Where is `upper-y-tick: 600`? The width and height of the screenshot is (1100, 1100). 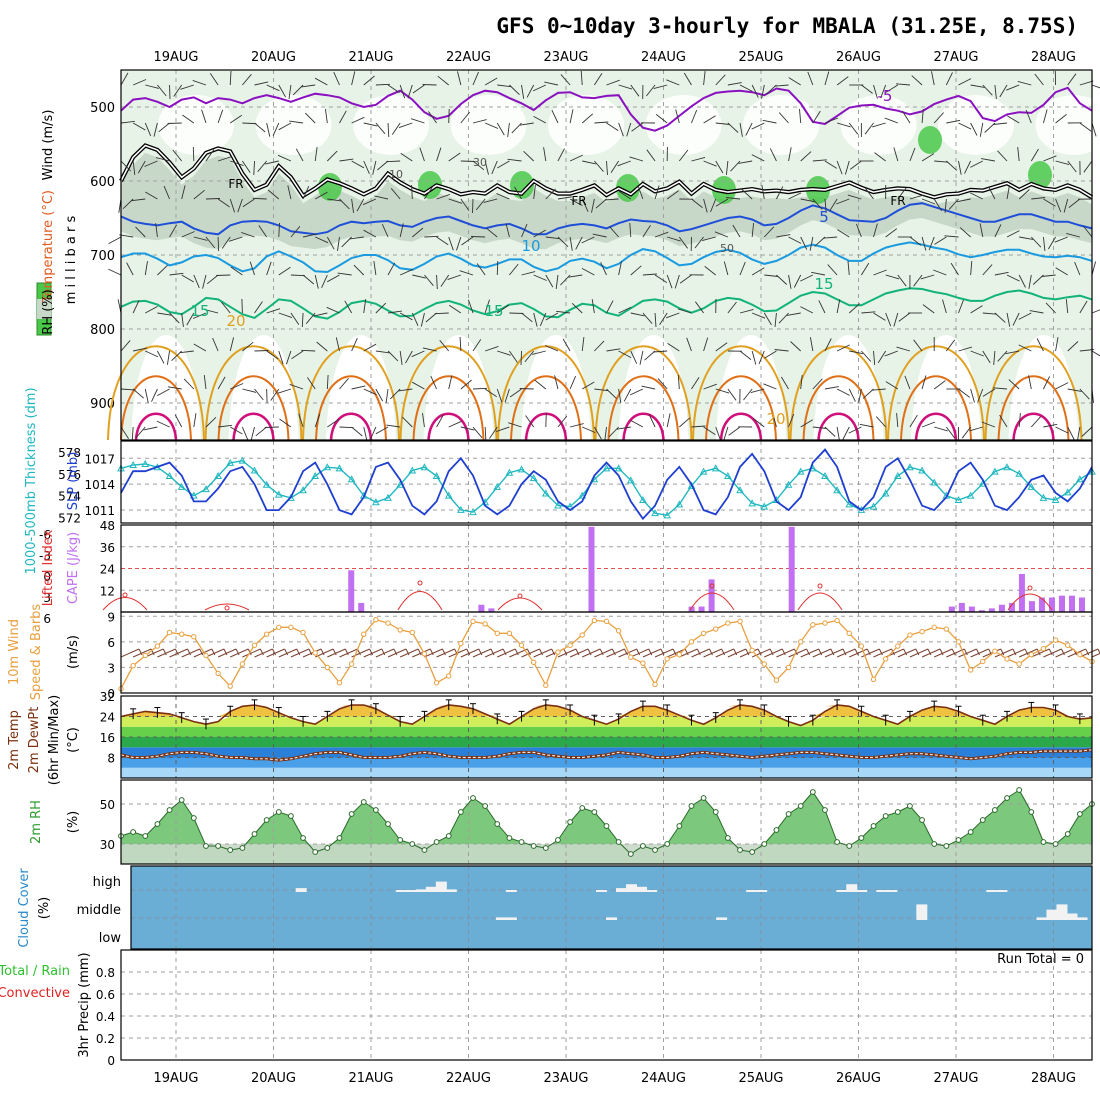
upper-y-tick: 600 is located at coordinates (102, 182).